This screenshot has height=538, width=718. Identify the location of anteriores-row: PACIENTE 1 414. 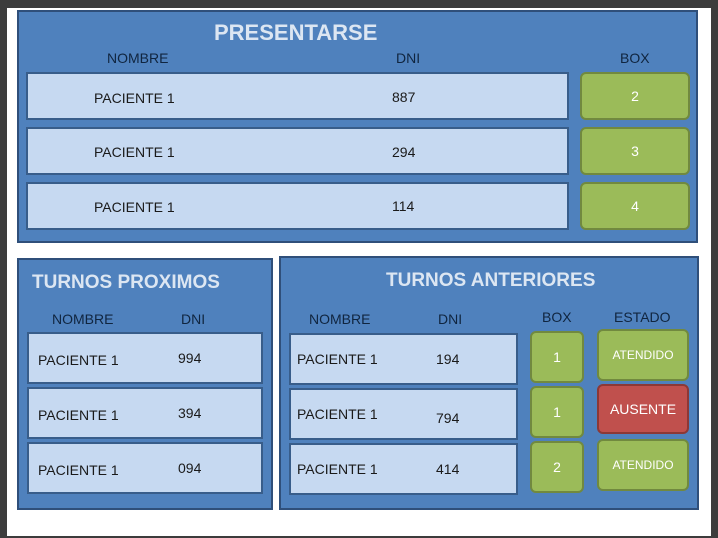
(403, 469).